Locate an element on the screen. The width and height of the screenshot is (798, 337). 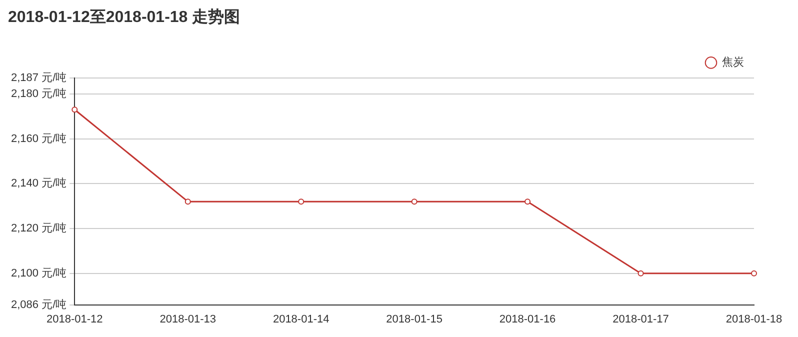
y-tick-label: 2,100 元/吨 is located at coordinates (39, 273).